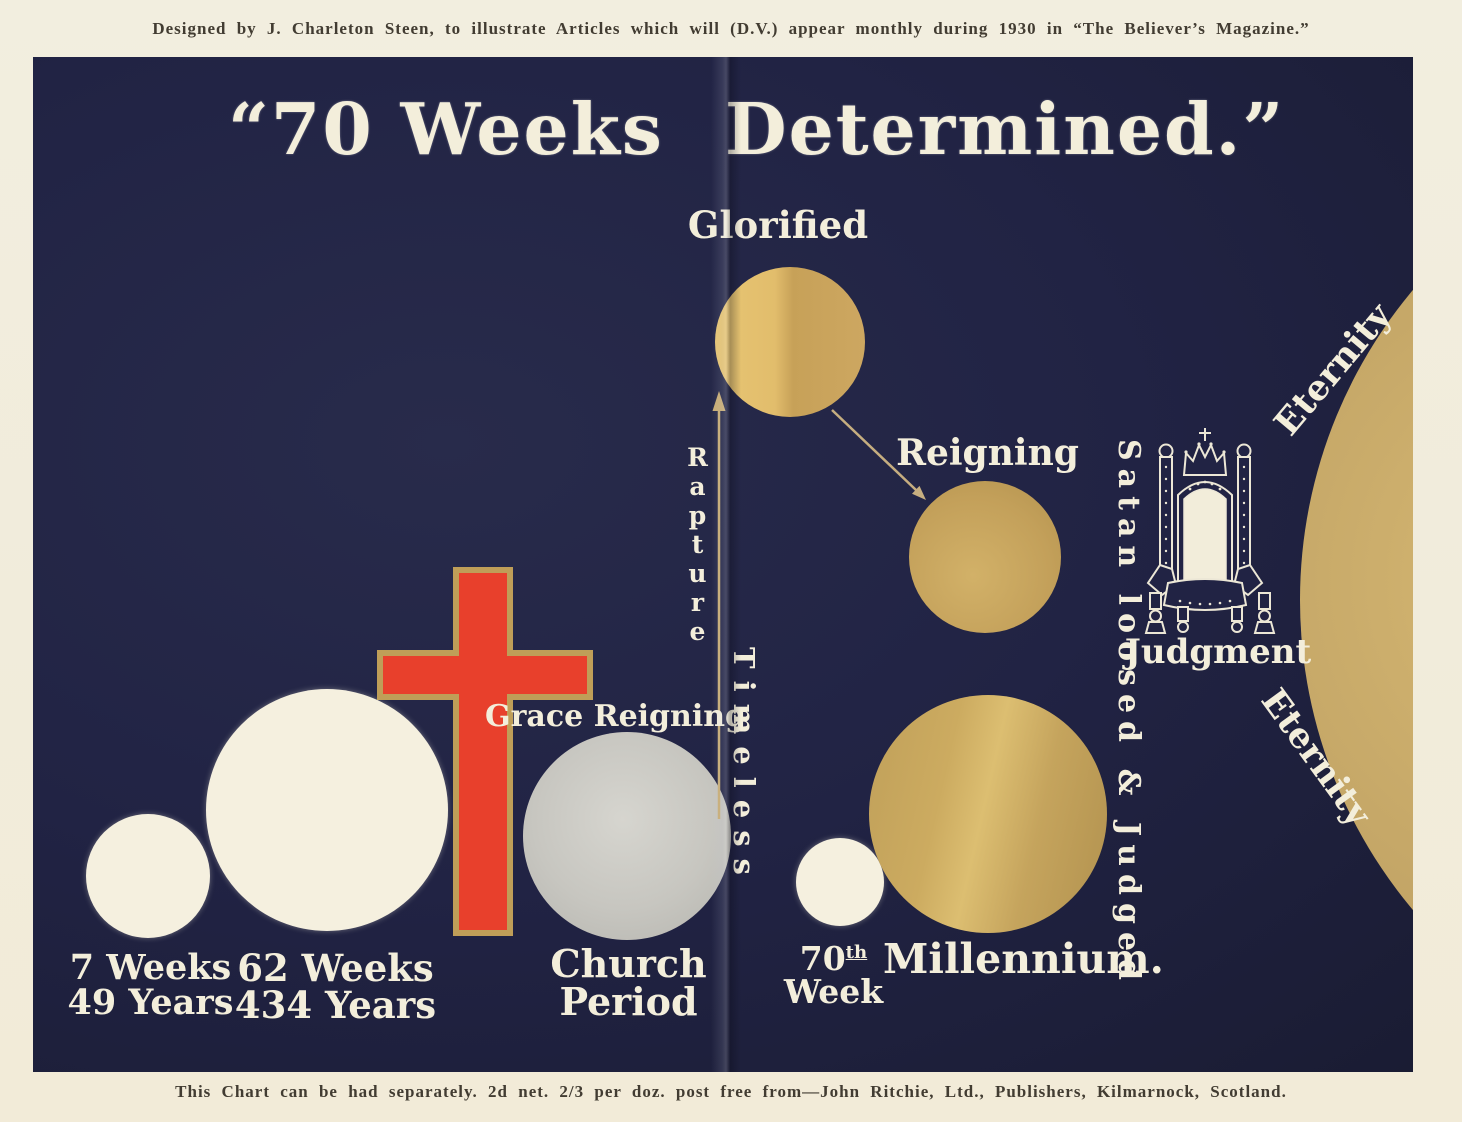 The image size is (1462, 1122). Describe the element at coordinates (985, 557) in the screenshot. I see `circle-reigning` at that location.